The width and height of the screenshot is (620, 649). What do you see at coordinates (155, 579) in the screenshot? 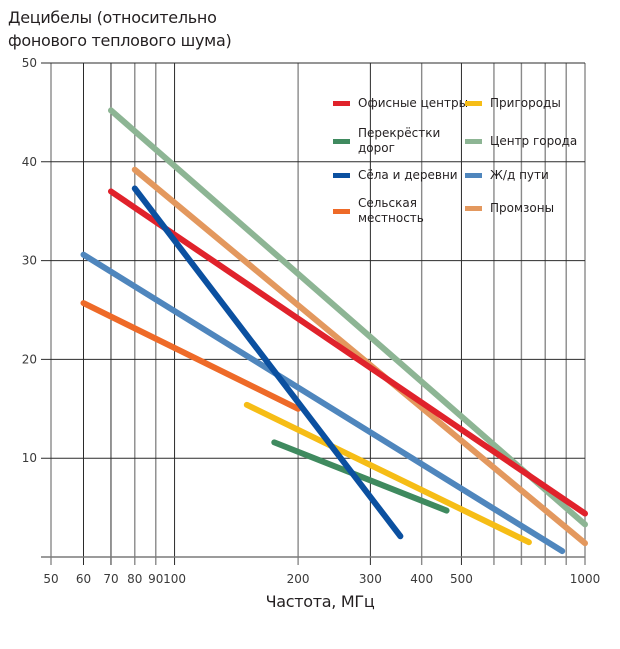
I see `x-tick-label: 90` at bounding box center [155, 579].